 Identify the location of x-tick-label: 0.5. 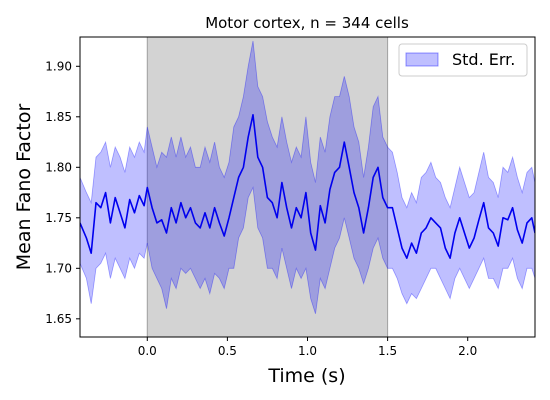
(227, 351).